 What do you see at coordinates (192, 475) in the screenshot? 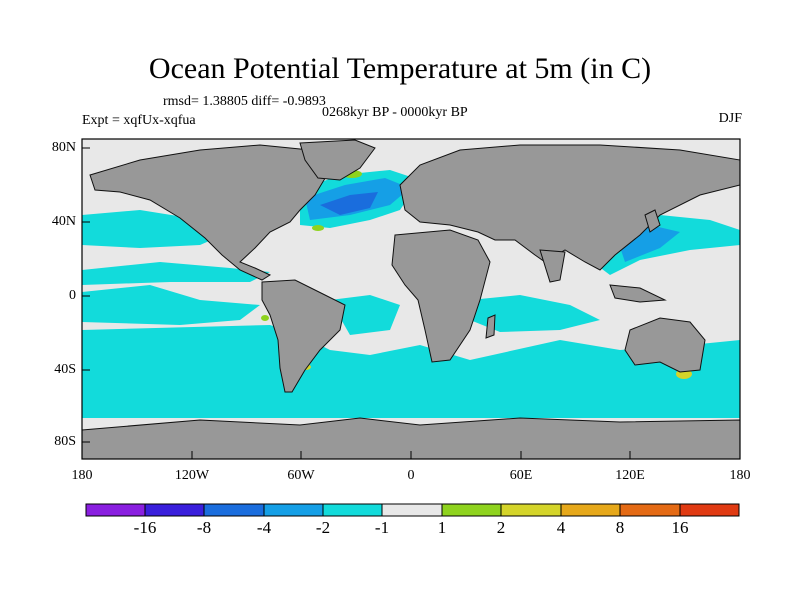
I see `lon-label-120w: 120W` at bounding box center [192, 475].